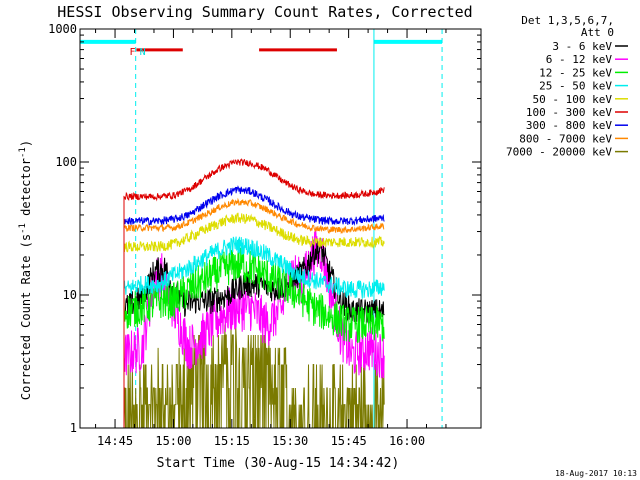  I want to click on timestamp: 18-Aug-2017 10:13, so click(596, 473).